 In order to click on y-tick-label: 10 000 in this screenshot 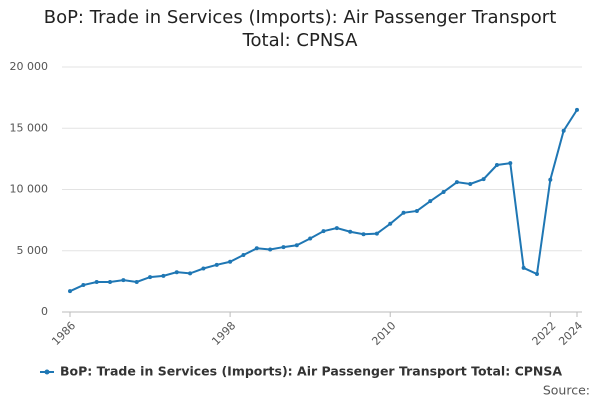, I will do `click(29, 189)`.